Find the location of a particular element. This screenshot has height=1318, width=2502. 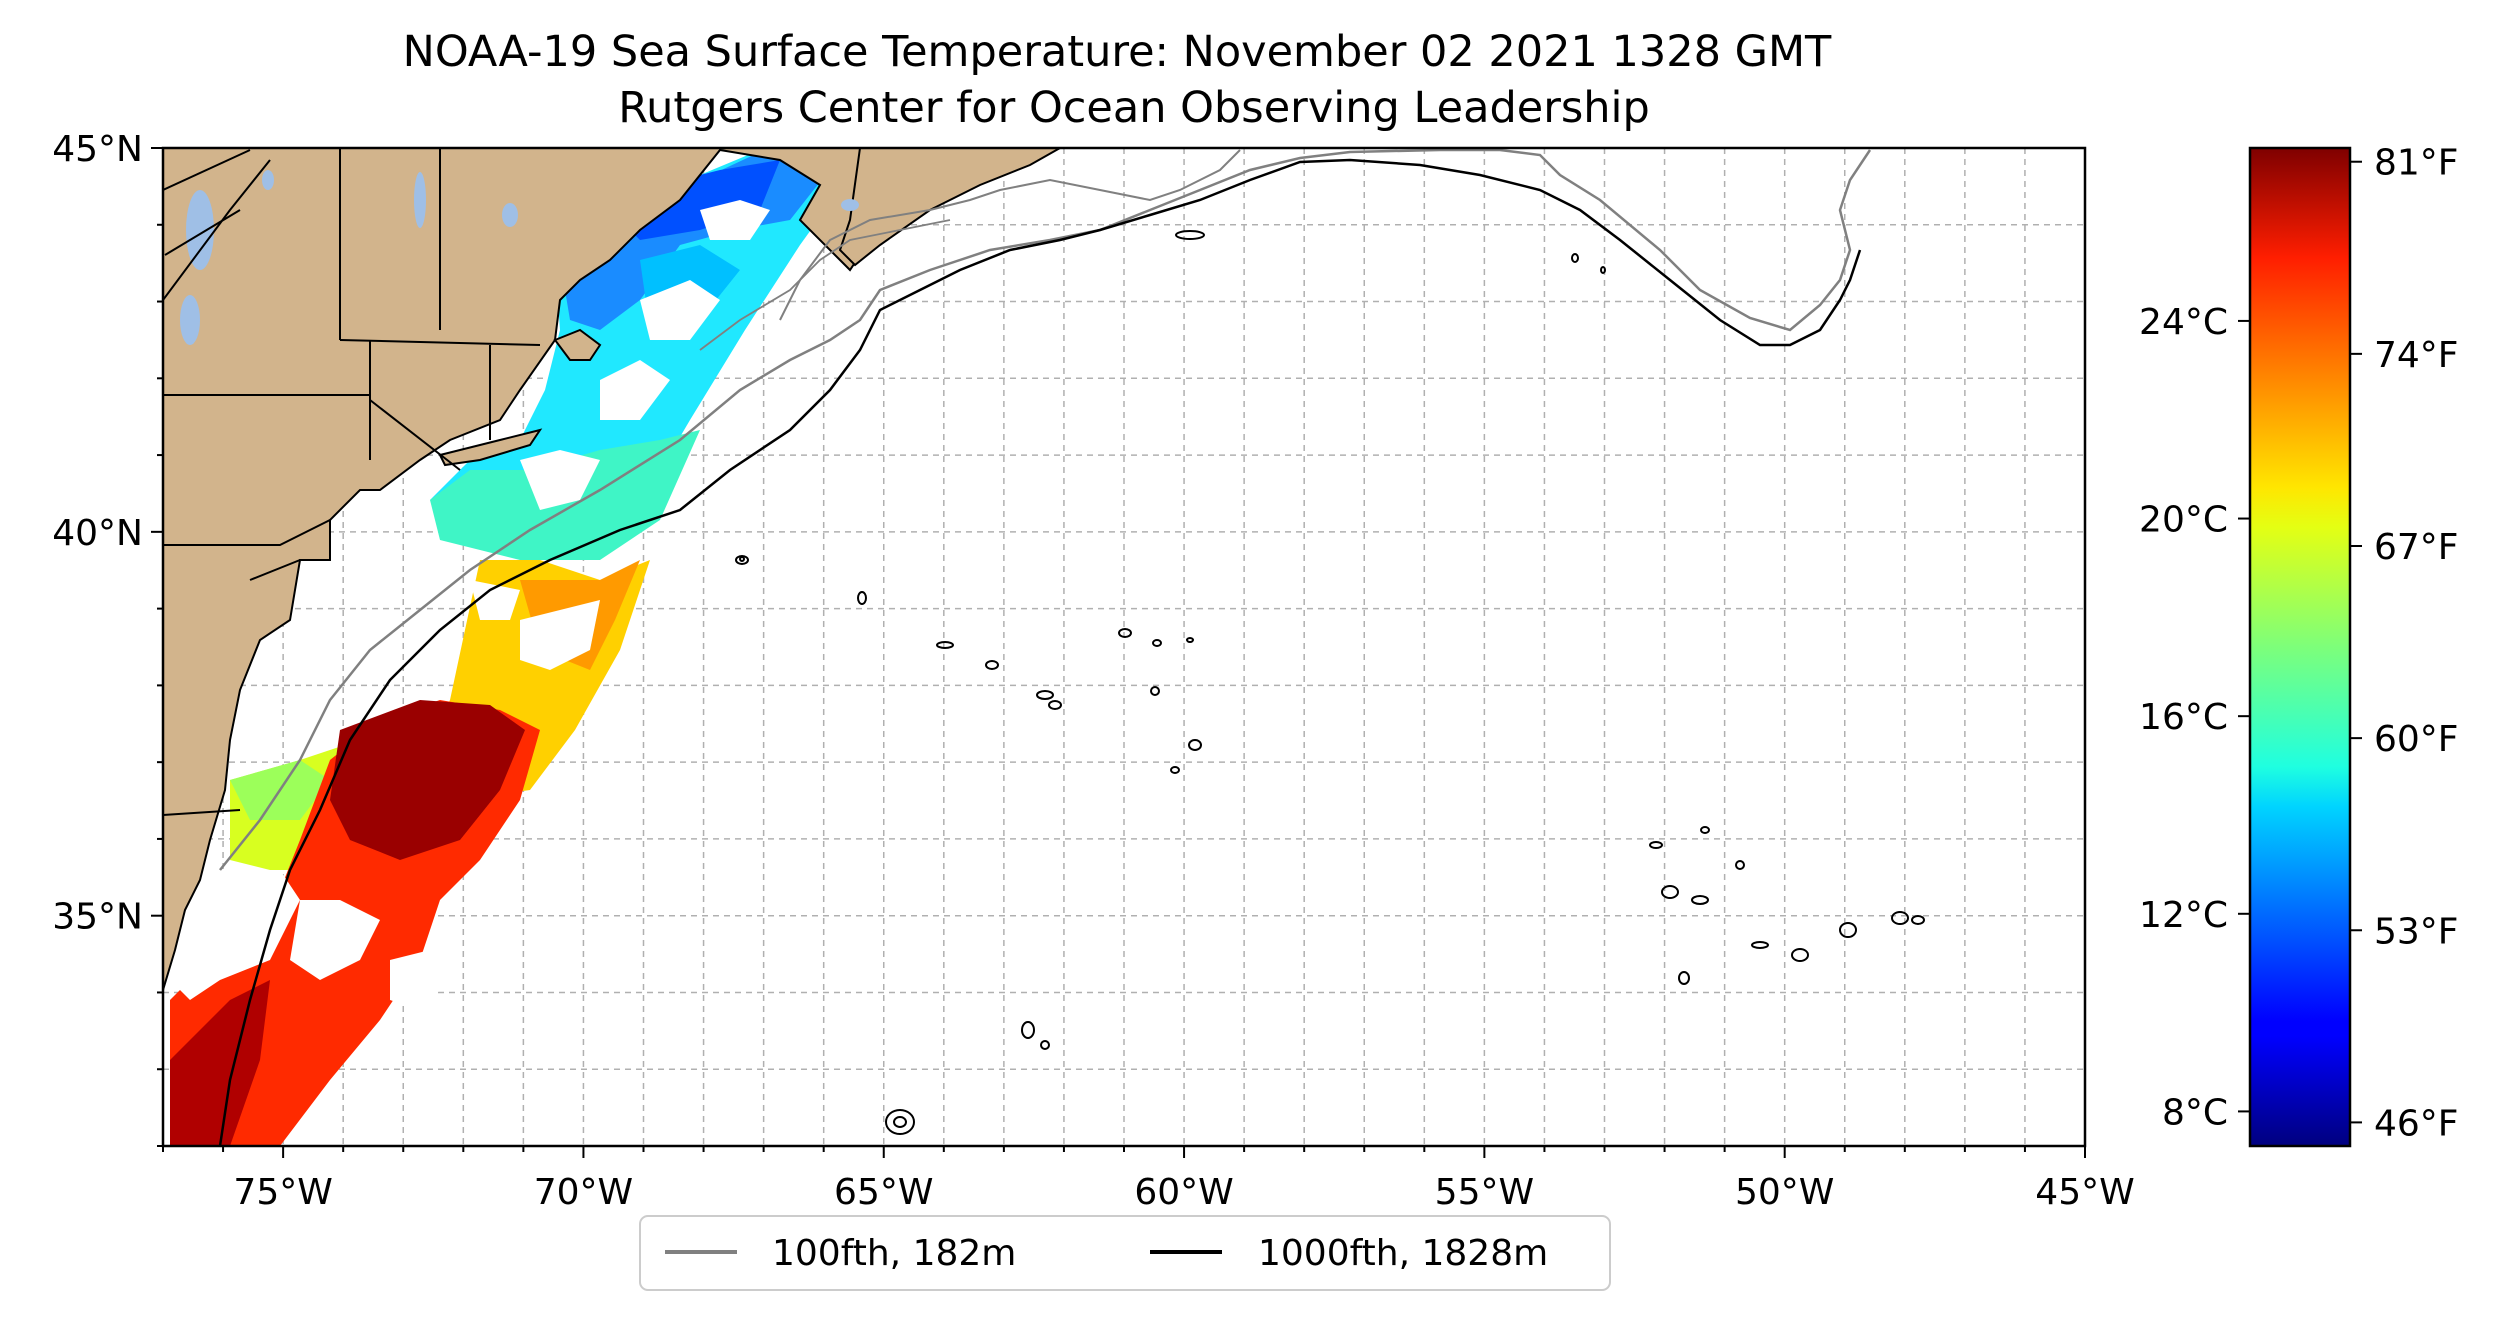

colorbar-celsius-label: 8°C is located at coordinates (2195, 1112).